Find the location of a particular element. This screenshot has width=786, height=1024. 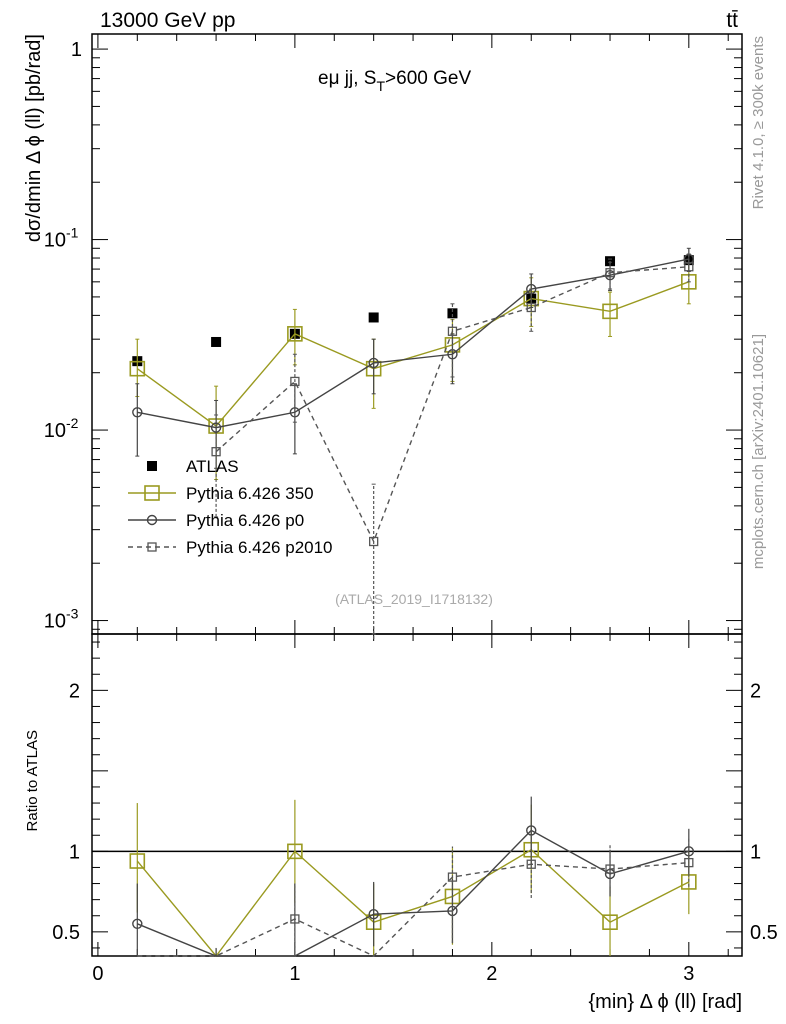

x-axis-label: {min} Δ ϕ (ll) [rad] is located at coordinates (666, 1002).